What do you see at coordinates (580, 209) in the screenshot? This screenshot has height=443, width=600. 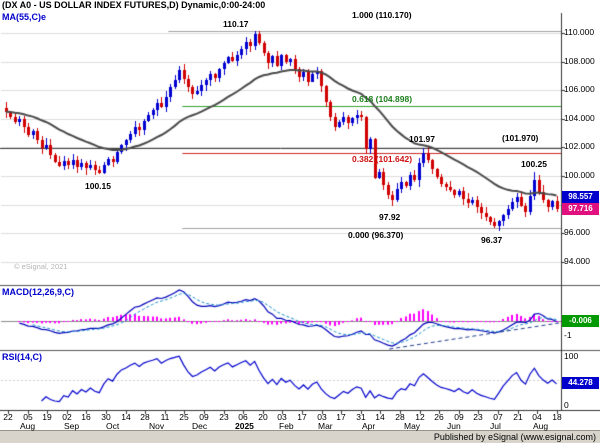 I see `last-price-badge: 97.716` at bounding box center [580, 209].